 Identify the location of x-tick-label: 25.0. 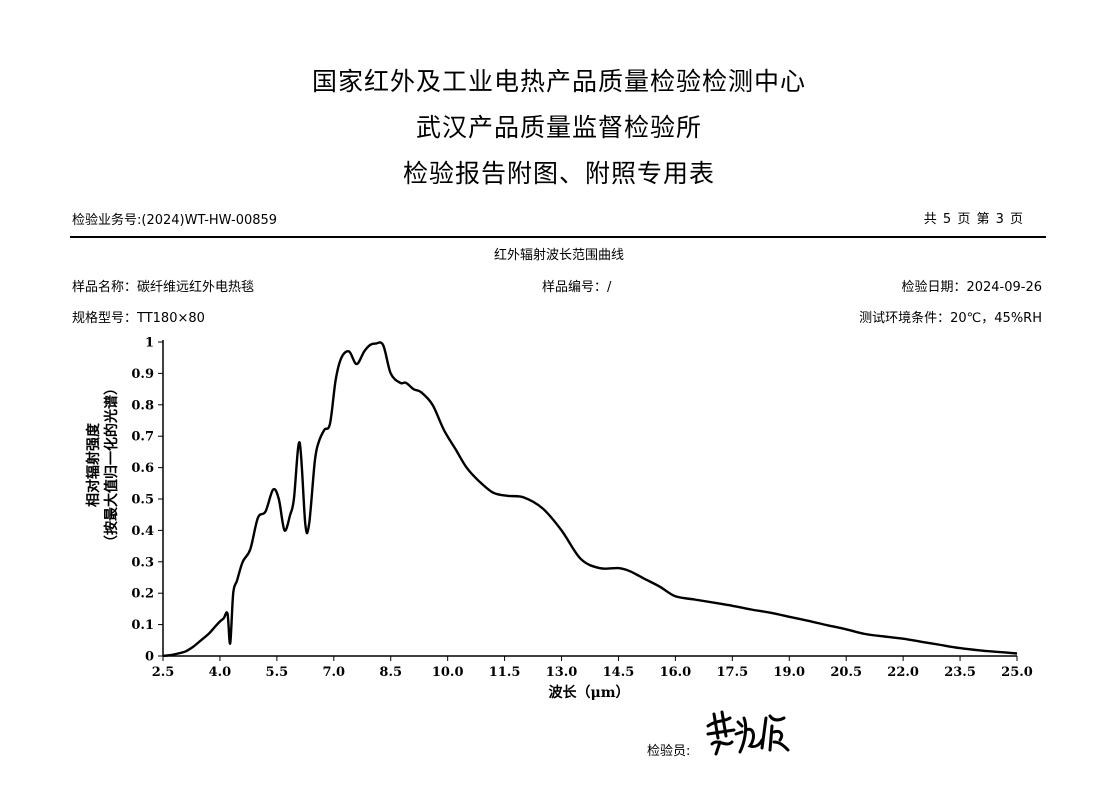
(1017, 672).